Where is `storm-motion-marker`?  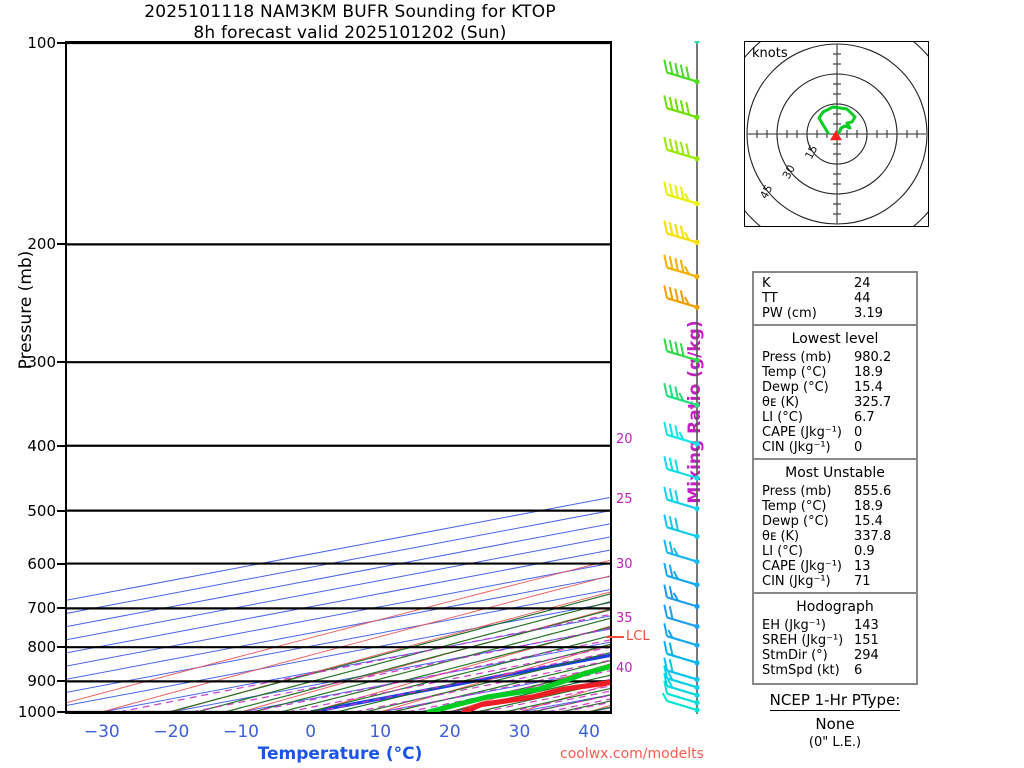 storm-motion-marker is located at coordinates (836, 135).